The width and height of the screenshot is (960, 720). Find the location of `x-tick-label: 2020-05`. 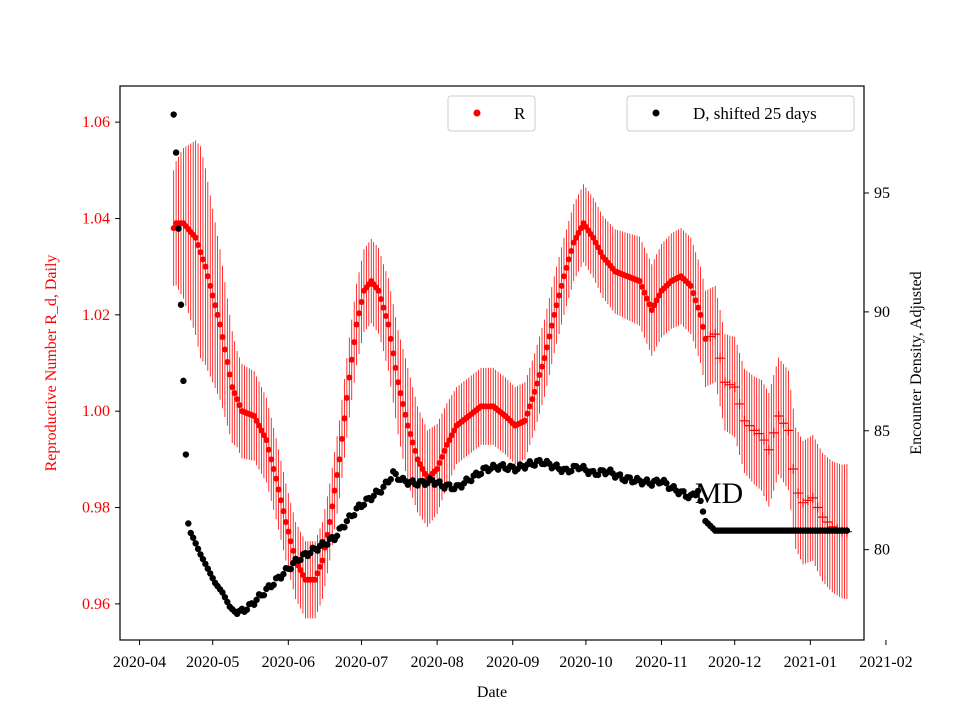

x-tick-label: 2020-05 is located at coordinates (212, 662).